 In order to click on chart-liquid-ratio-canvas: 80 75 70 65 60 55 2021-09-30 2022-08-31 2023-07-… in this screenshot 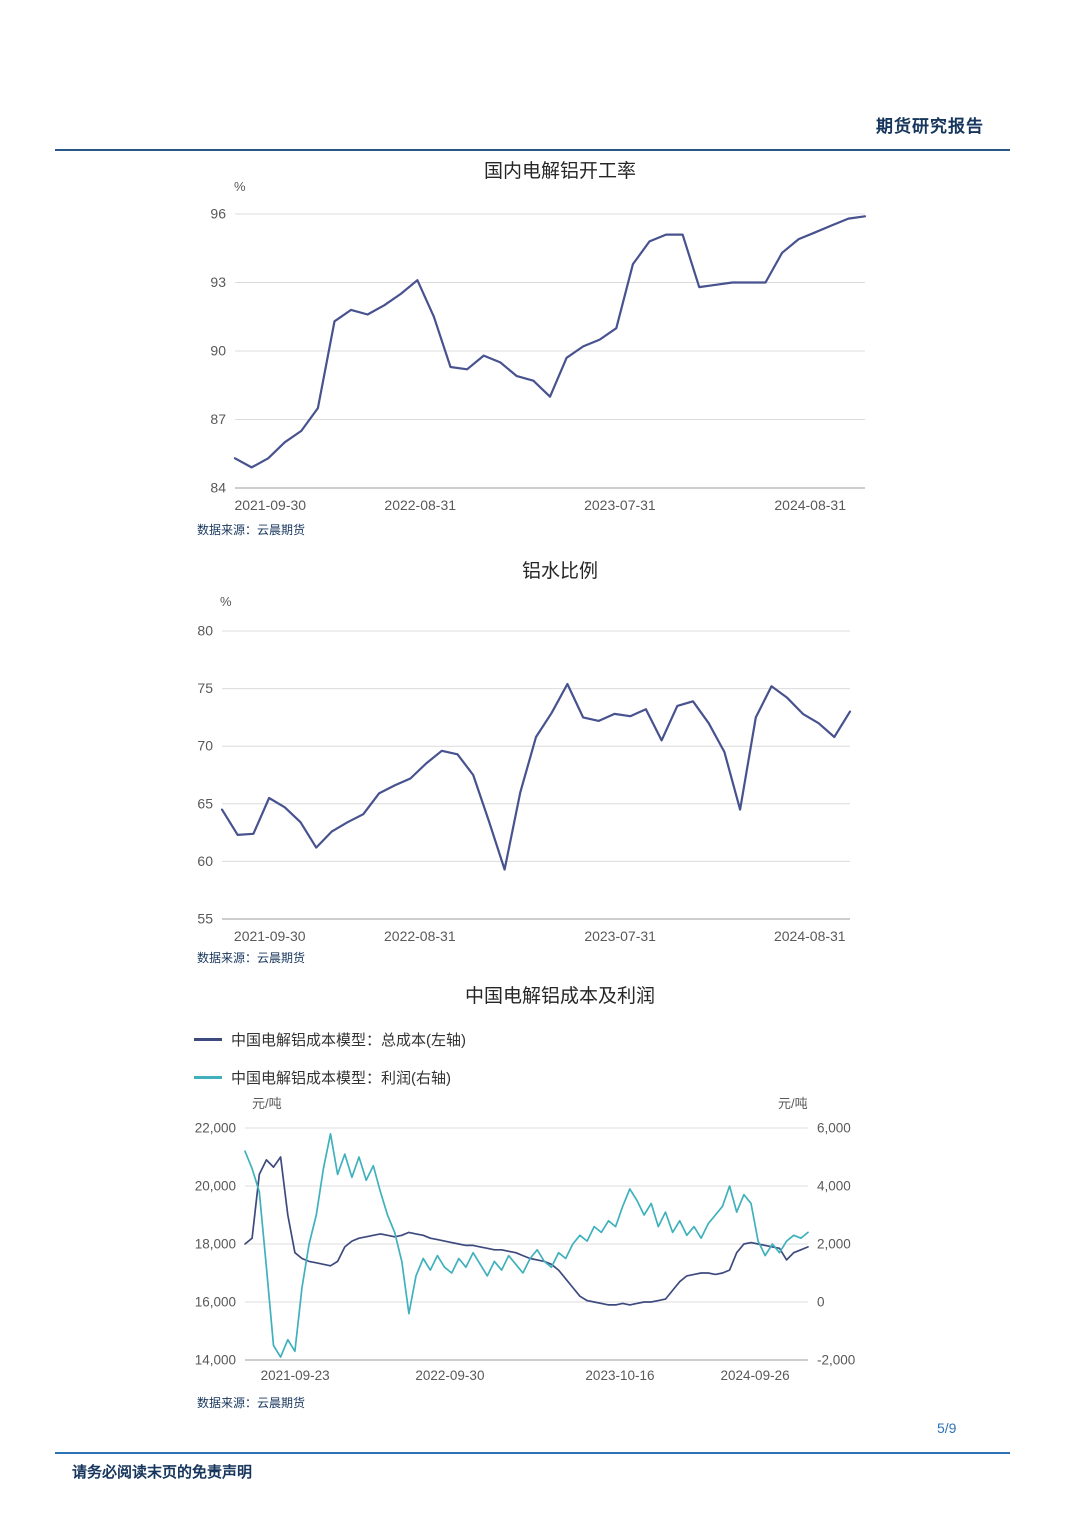, I will do `click(524, 783)`.